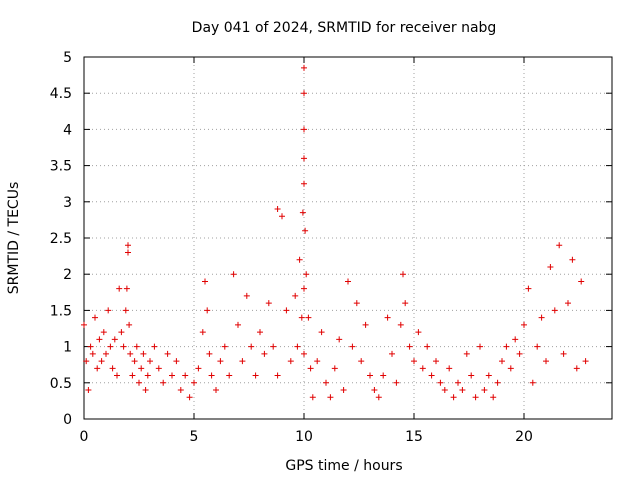  What do you see at coordinates (67, 130) in the screenshot?
I see `y-tick-label: 4` at bounding box center [67, 130].